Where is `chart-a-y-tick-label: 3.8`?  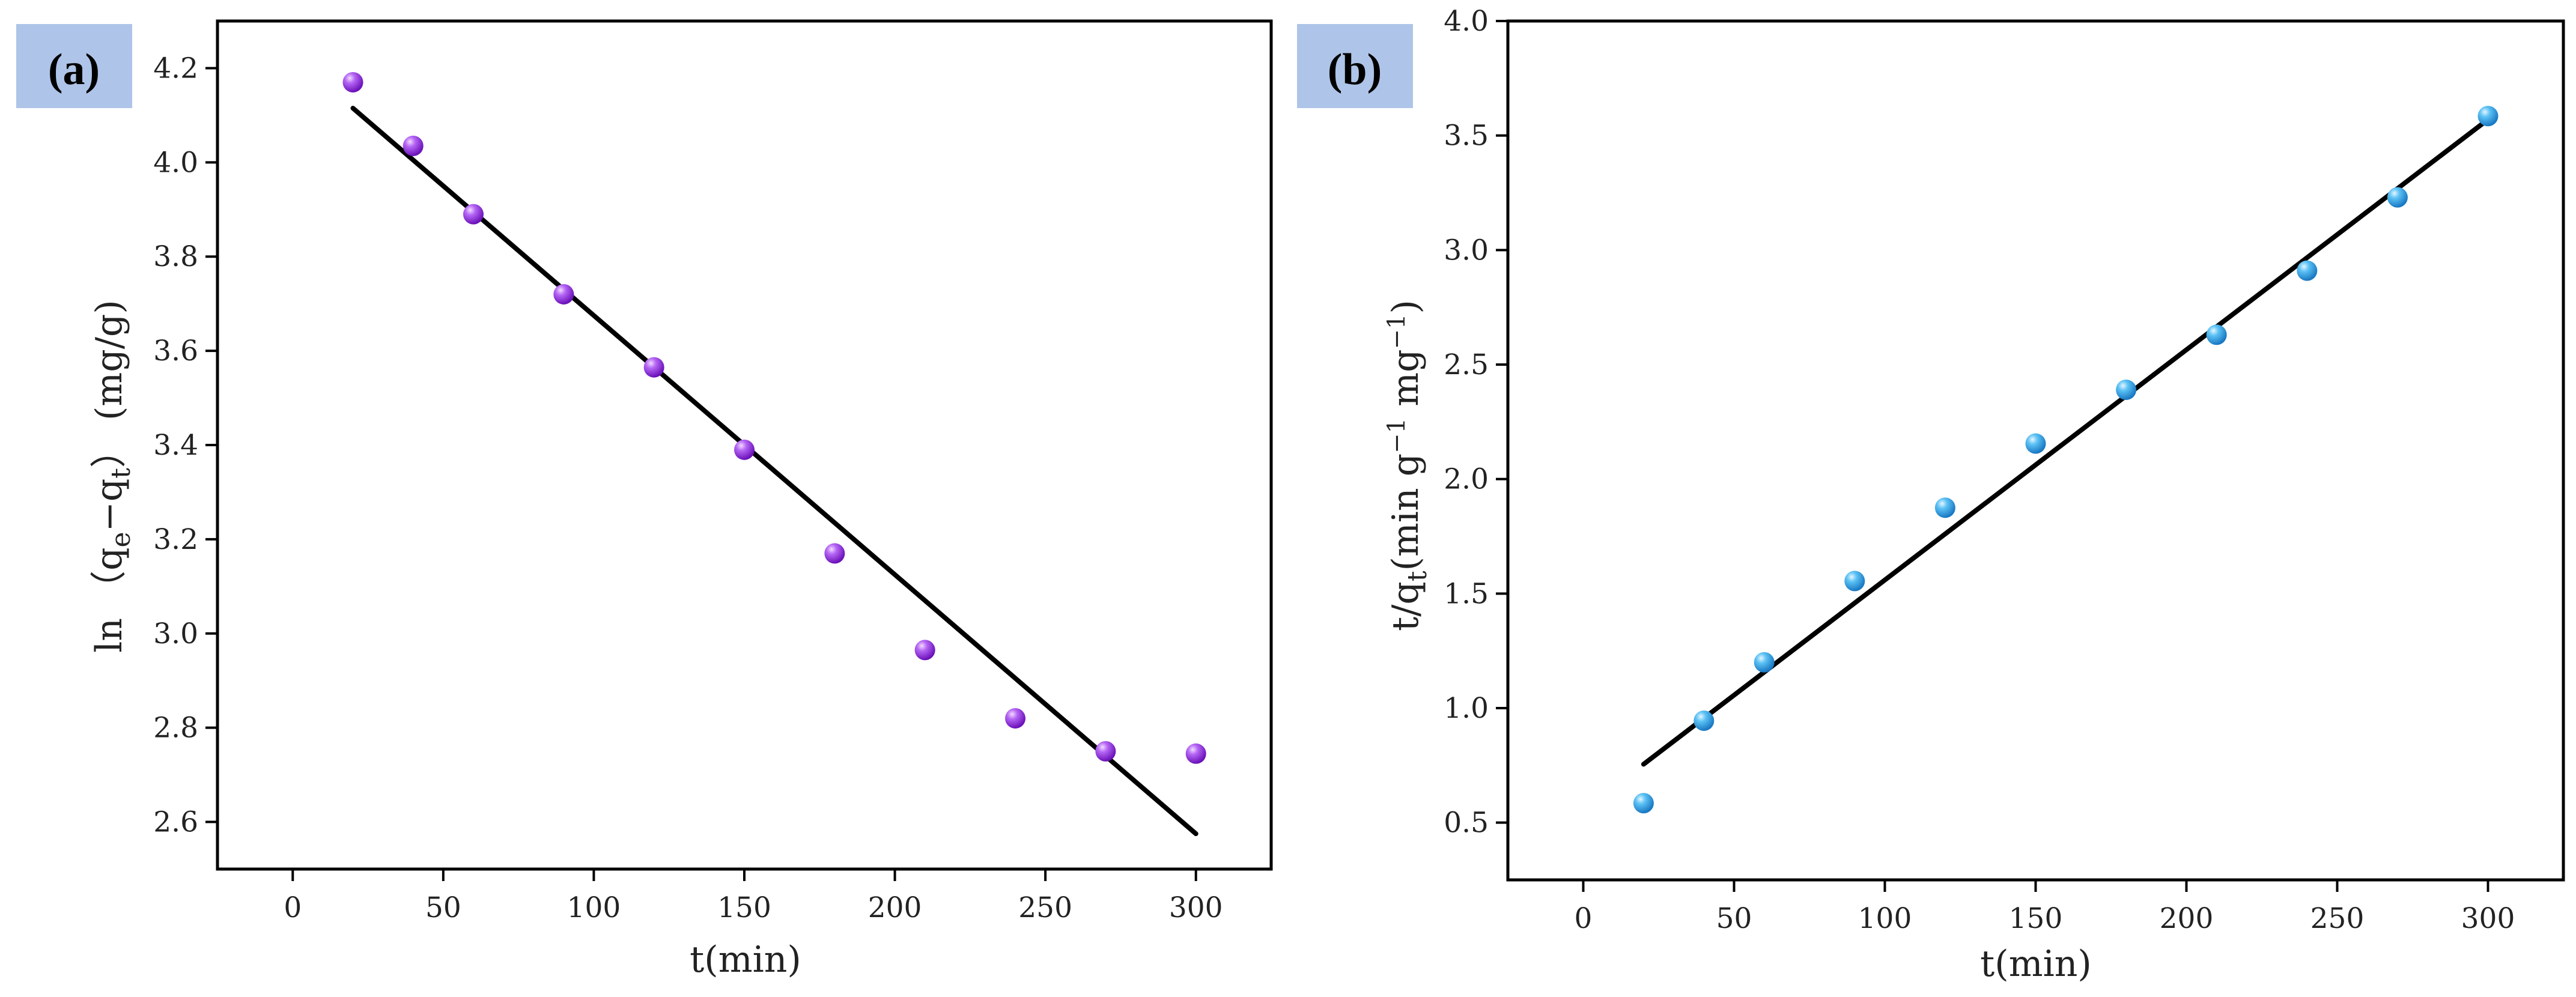 chart-a-y-tick-label: 3.8 is located at coordinates (175, 257).